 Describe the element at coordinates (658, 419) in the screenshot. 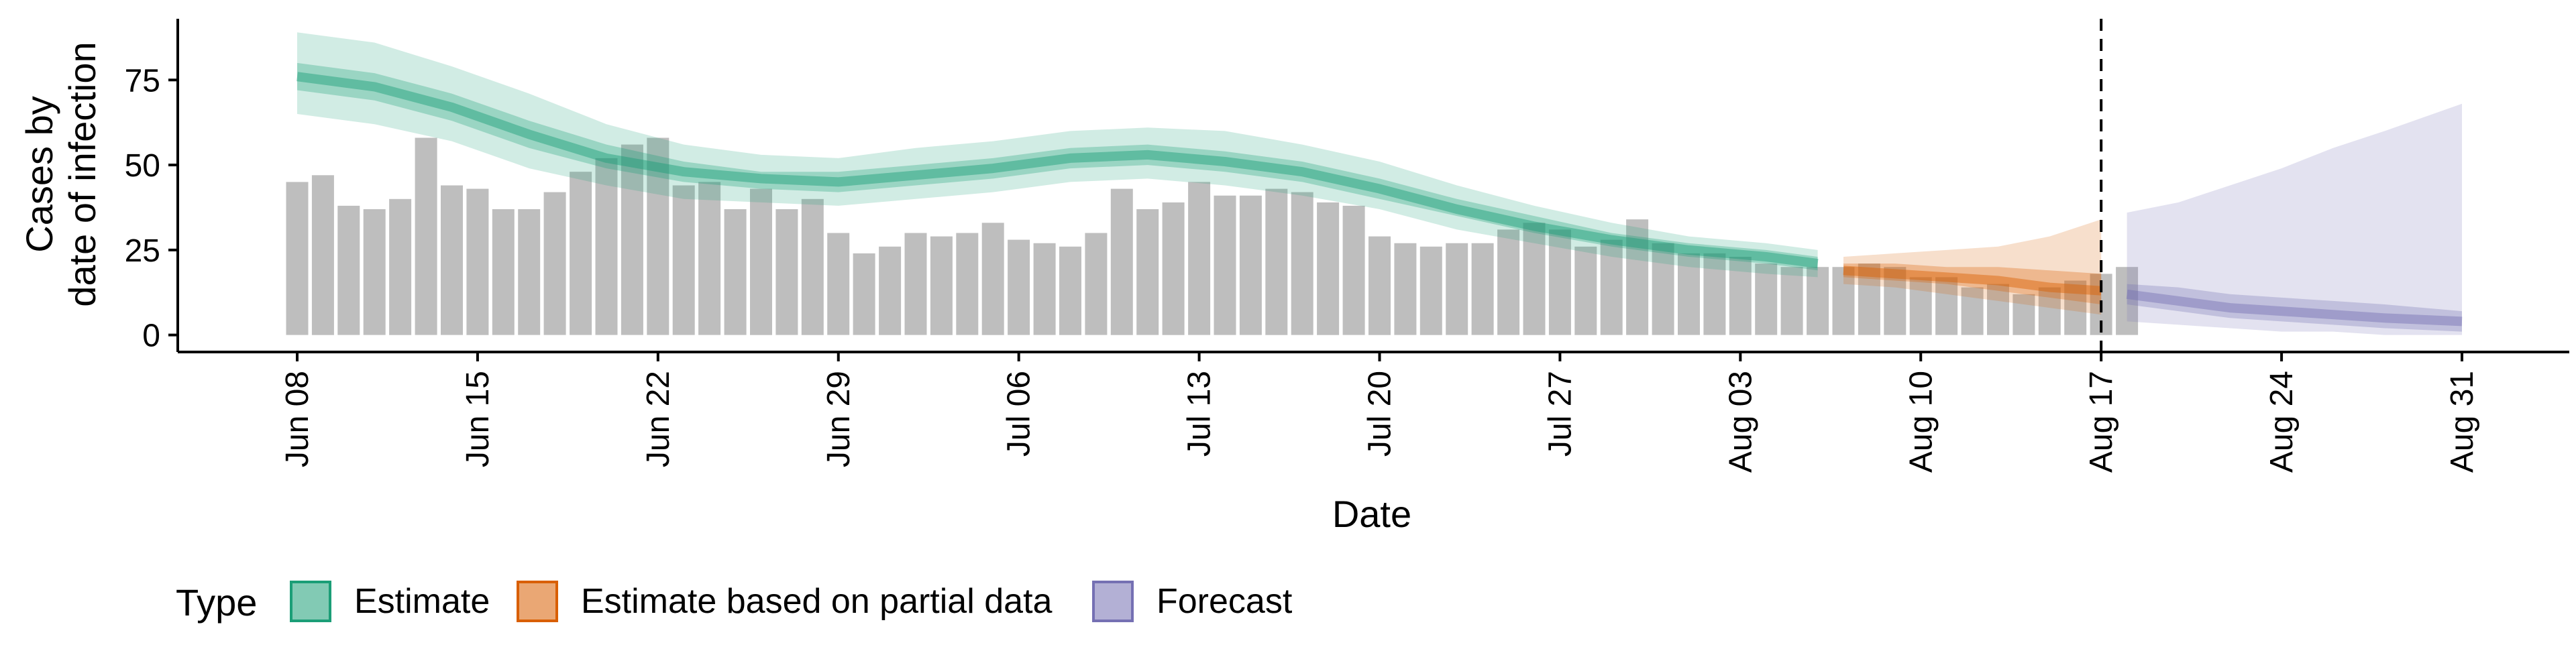

I see `x-tick-label: Jun 22` at that location.